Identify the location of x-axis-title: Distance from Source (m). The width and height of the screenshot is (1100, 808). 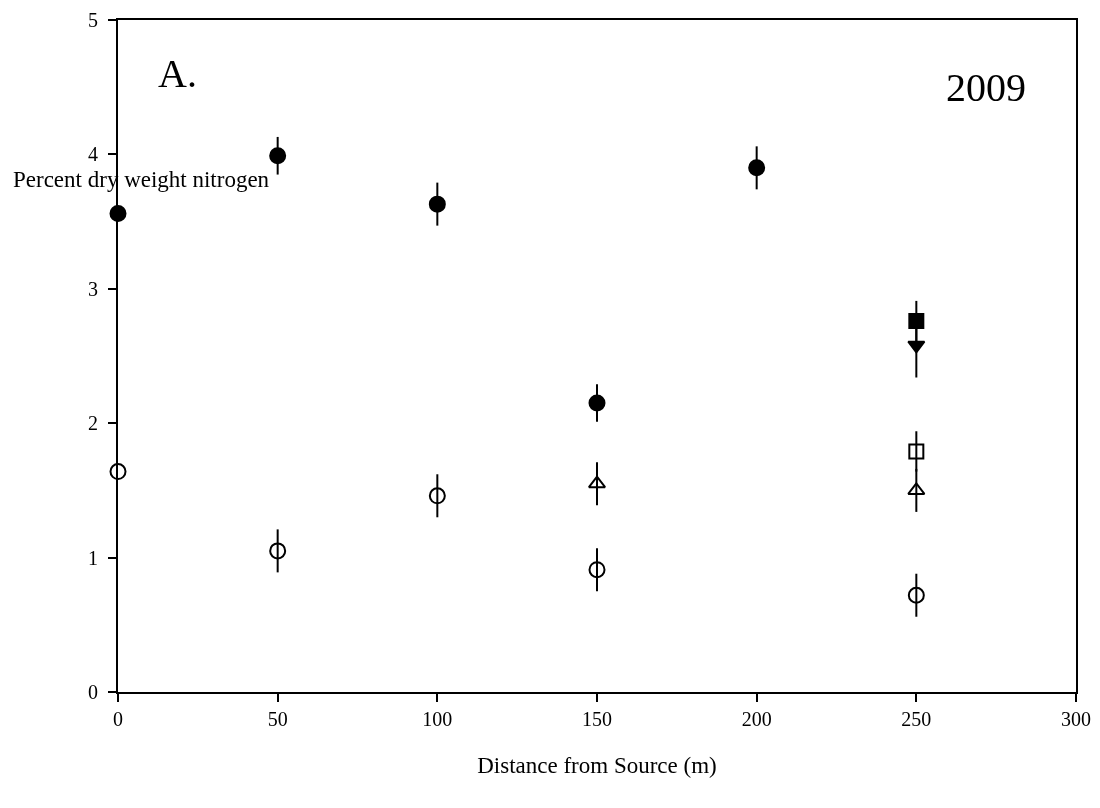
(597, 766).